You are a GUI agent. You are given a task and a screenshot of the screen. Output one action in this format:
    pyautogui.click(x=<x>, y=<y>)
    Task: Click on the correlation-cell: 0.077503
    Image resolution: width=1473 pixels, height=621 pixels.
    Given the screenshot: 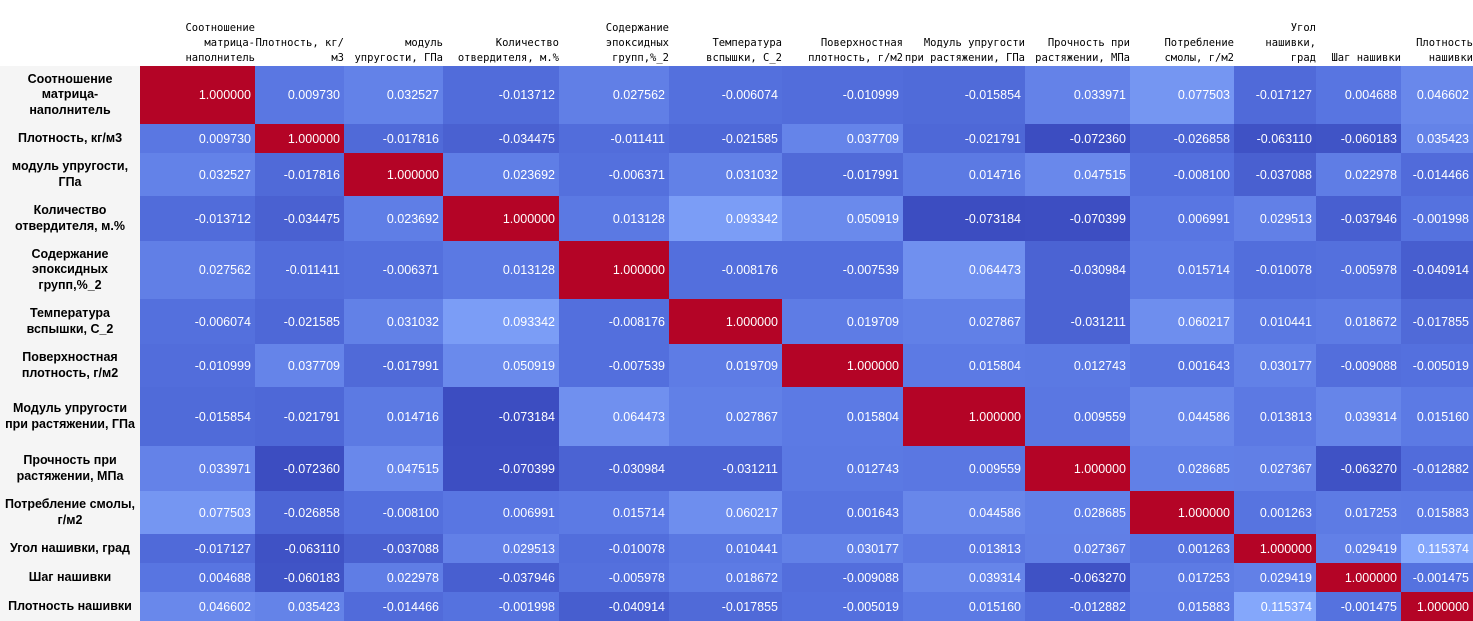 What is the action you would take?
    pyautogui.click(x=1182, y=95)
    